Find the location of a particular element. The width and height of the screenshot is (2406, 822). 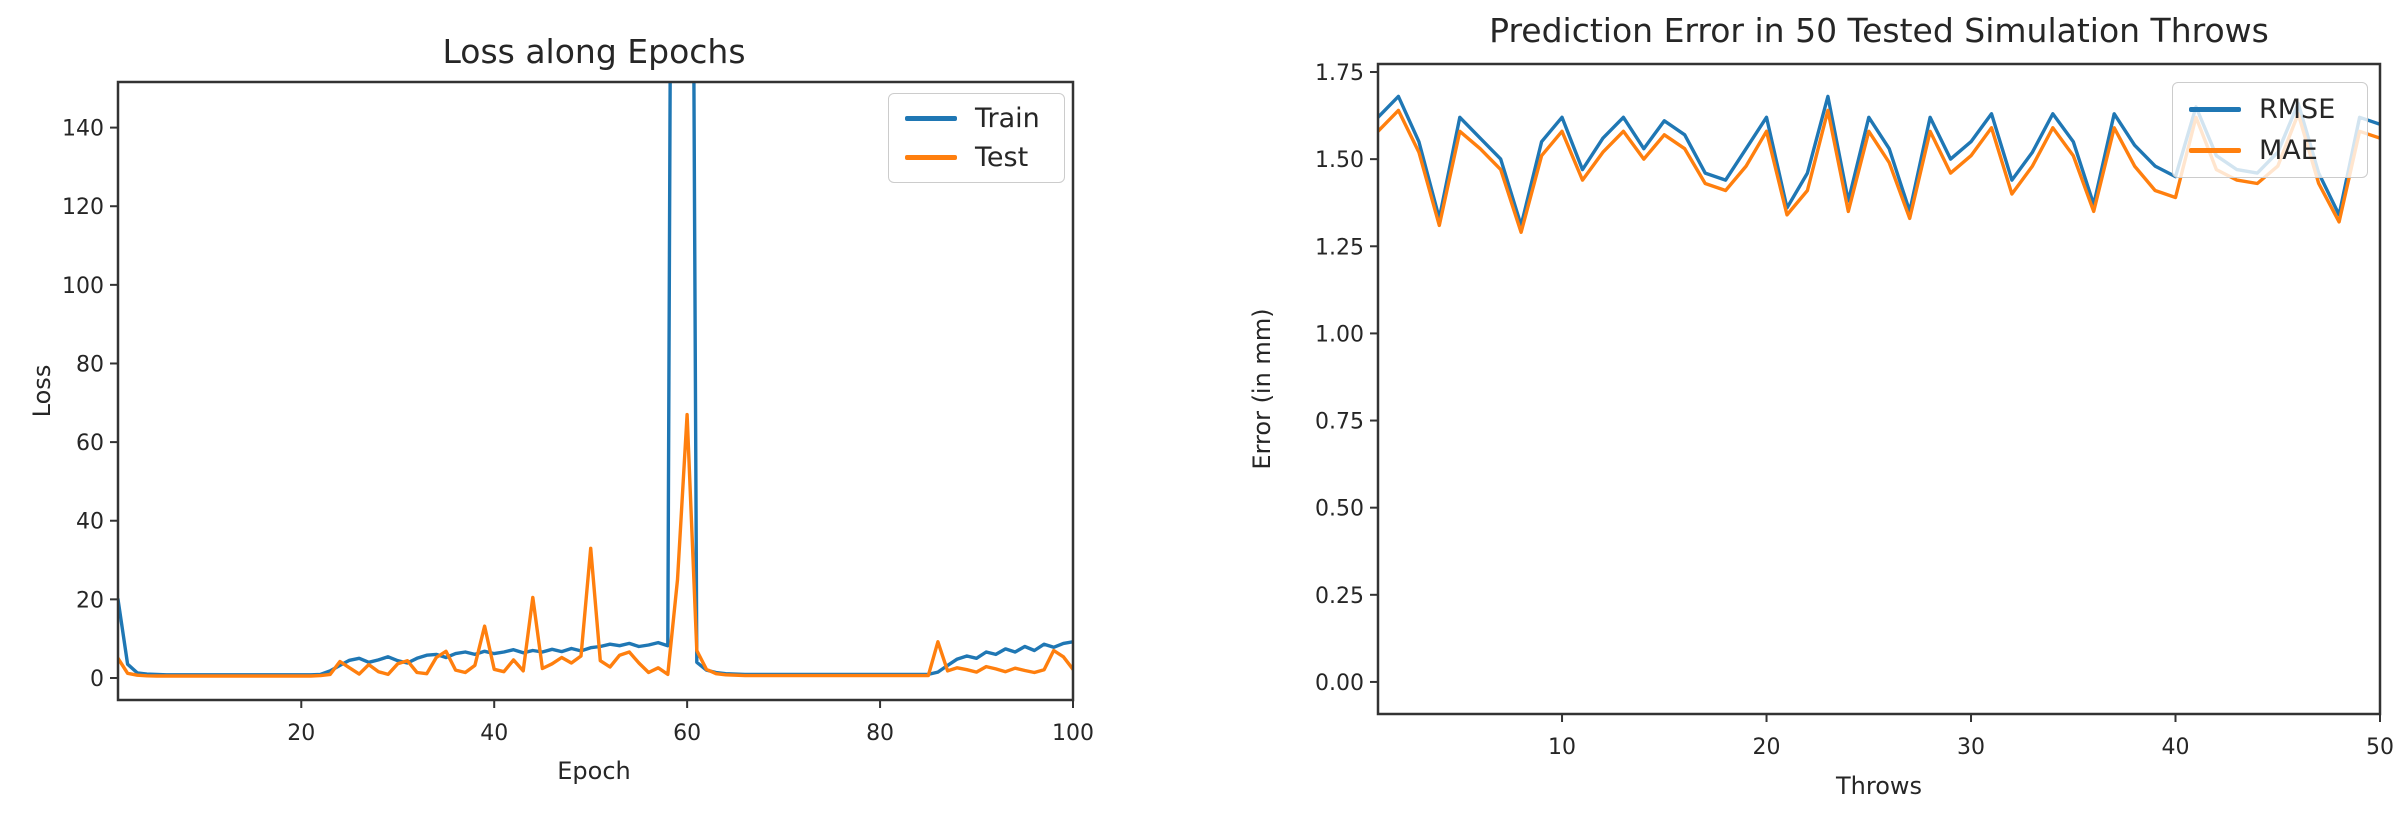

legend-row-rmse: RMSE is located at coordinates (2278, 109).